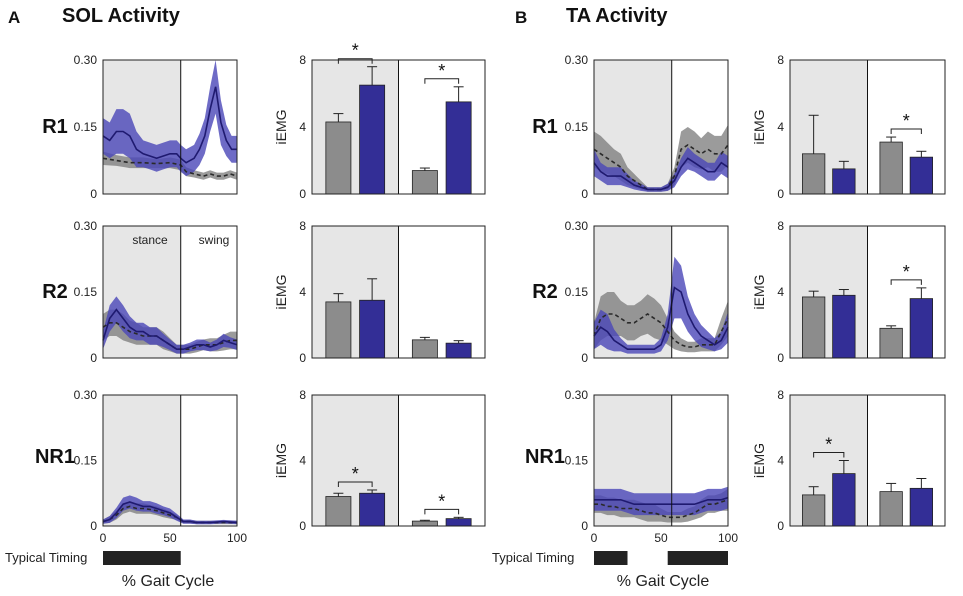 This screenshot has width=963, height=596. I want to click on ta-r1-iemg-bars: * 0 4 8 iEMG, so click(848, 127).